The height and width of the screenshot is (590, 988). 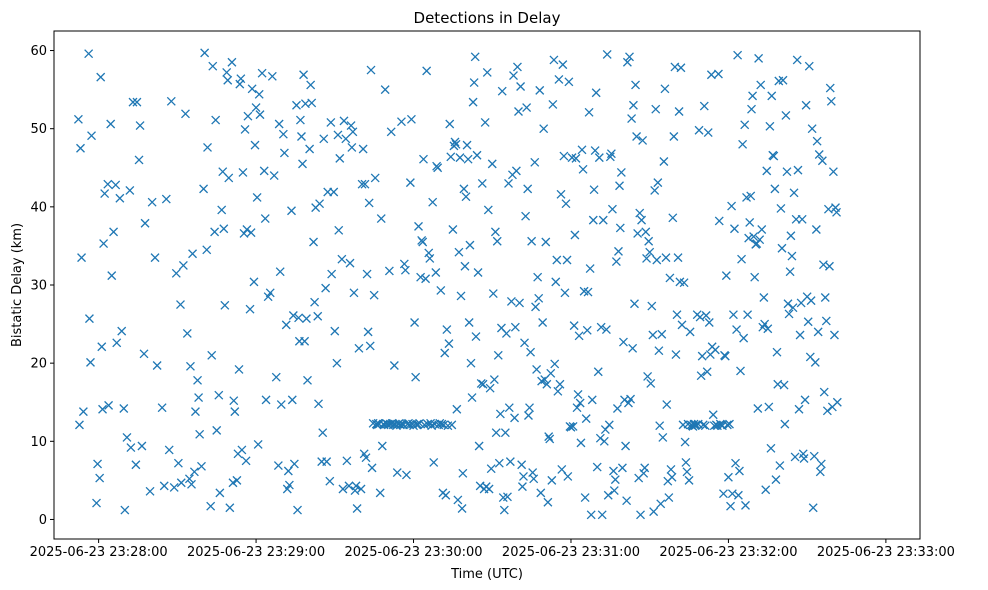 I want to click on y-tick-label-4: 40, so click(x=38, y=207).